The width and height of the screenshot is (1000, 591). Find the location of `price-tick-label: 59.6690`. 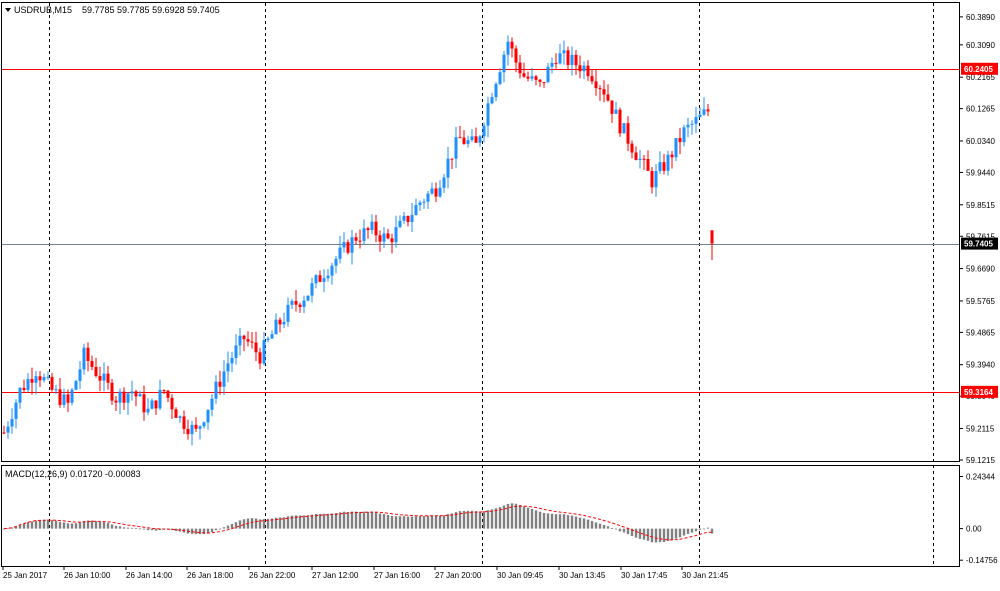

price-tick-label: 59.6690 is located at coordinates (980, 269).